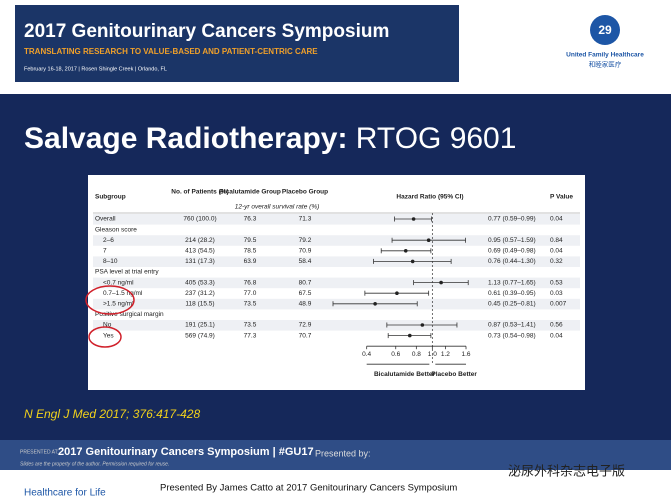 The width and height of the screenshot is (671, 502). I want to click on logo-mark: 29, so click(605, 30).